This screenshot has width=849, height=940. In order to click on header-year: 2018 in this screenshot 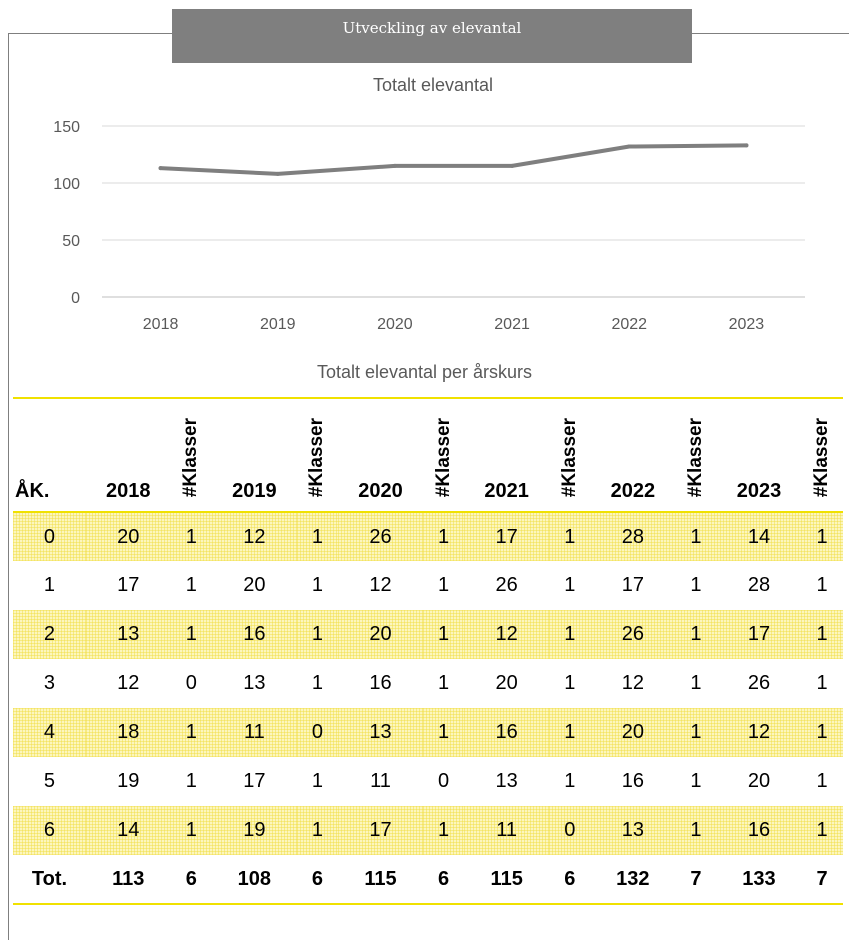, I will do `click(128, 491)`.